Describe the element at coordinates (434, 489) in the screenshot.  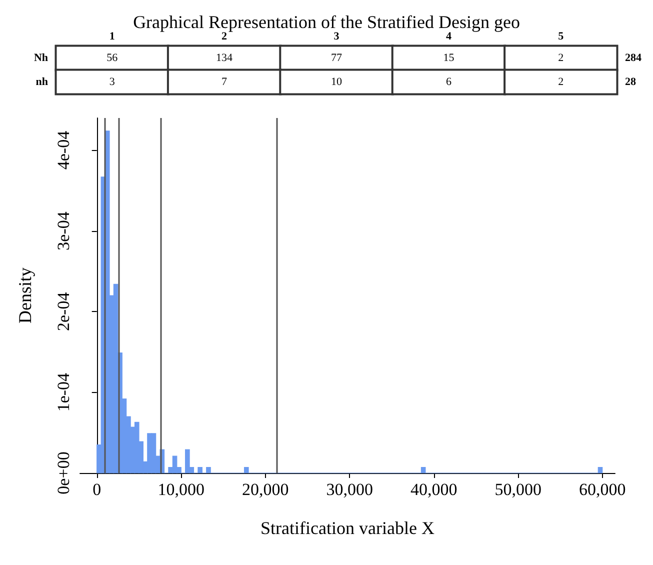
I see `x-tick-label: 40,000` at that location.